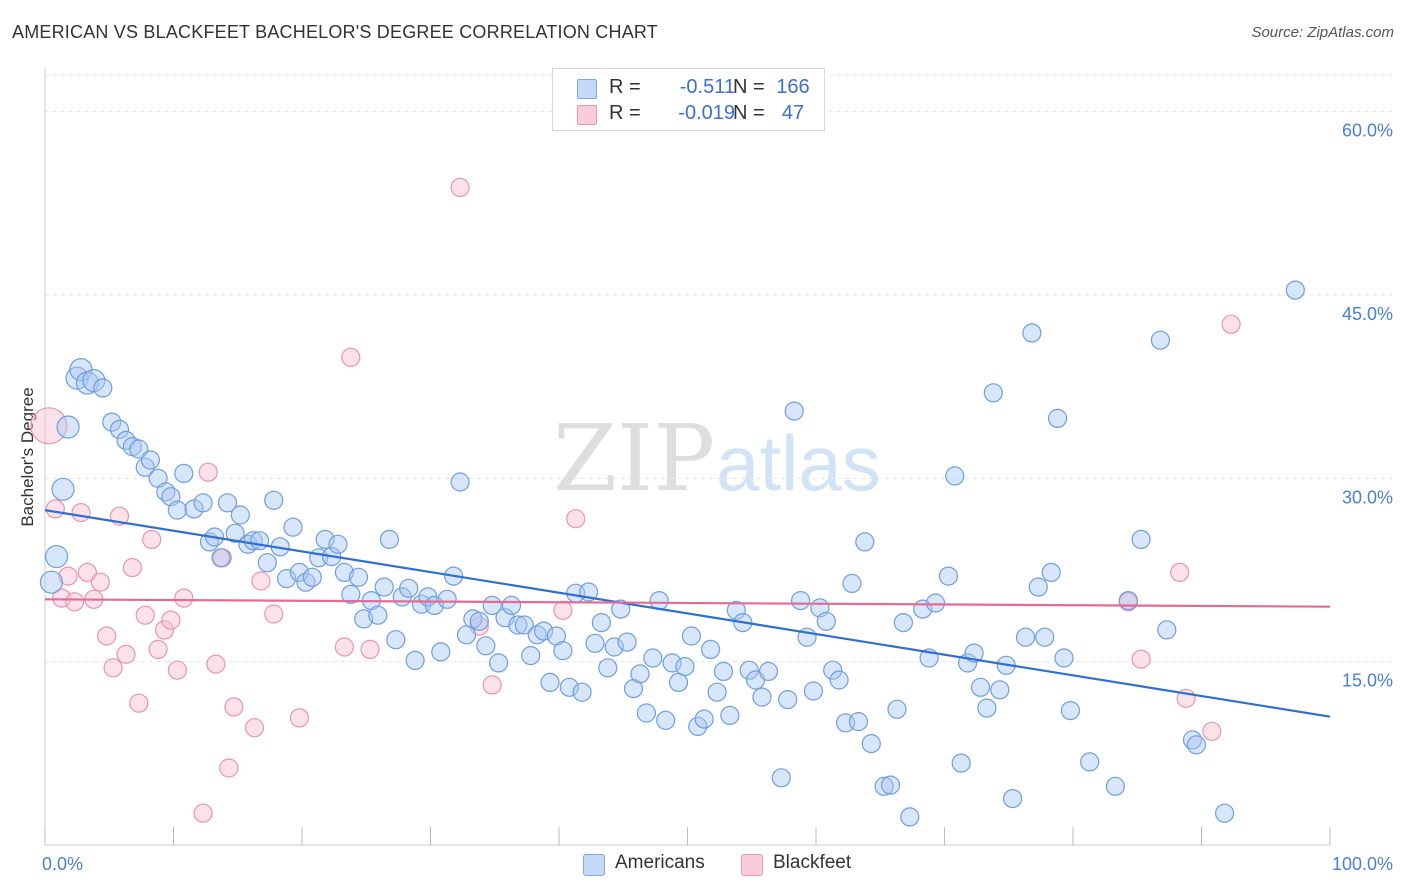 The width and height of the screenshot is (1406, 892). I want to click on x-tick-labels: 0.0% 100.0%, so click(717, 864).